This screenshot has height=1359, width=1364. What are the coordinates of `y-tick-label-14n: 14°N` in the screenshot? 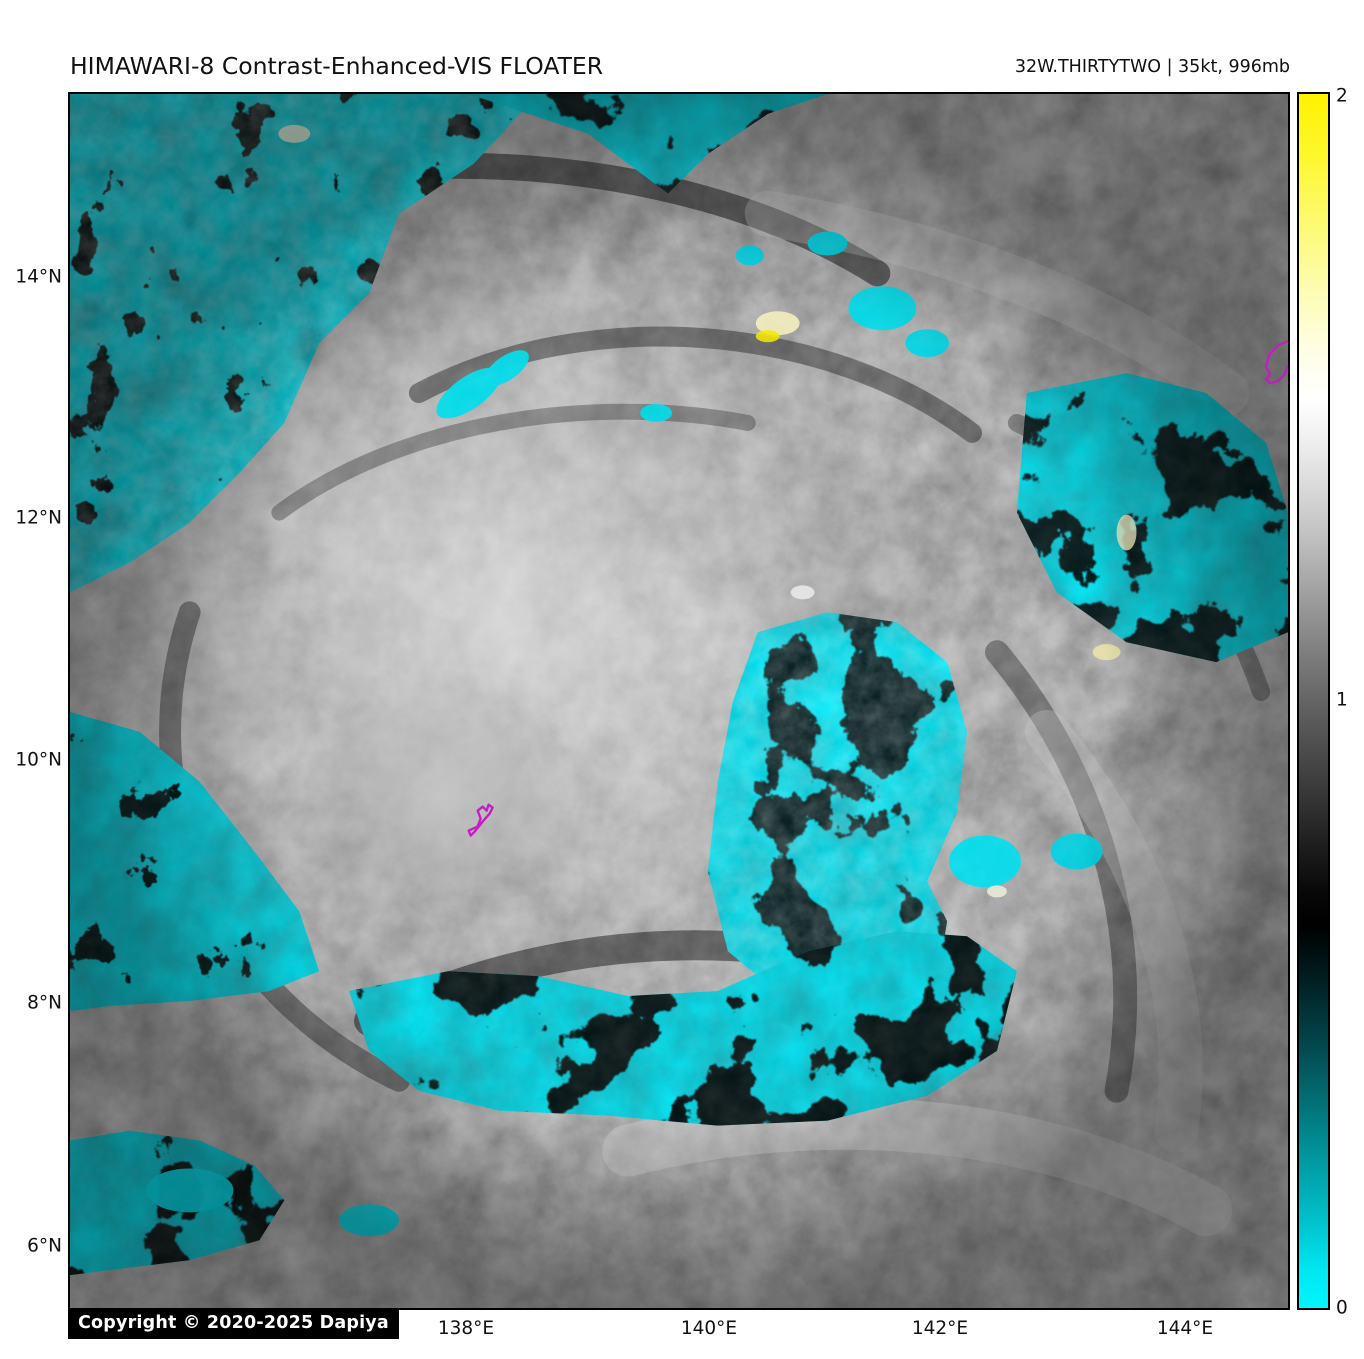 It's located at (38, 277).